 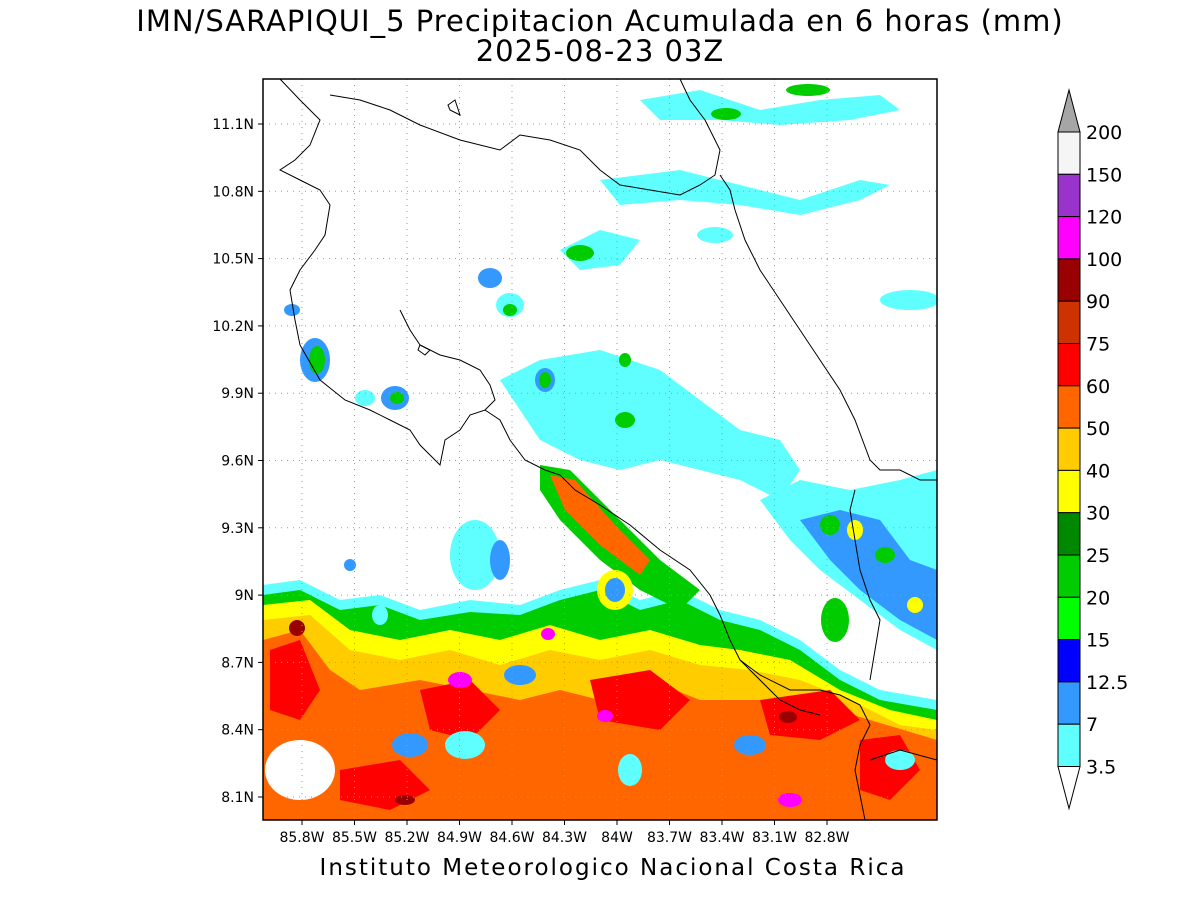 What do you see at coordinates (233, 192) in the screenshot?
I see `lat-tick-label: 10.8N` at bounding box center [233, 192].